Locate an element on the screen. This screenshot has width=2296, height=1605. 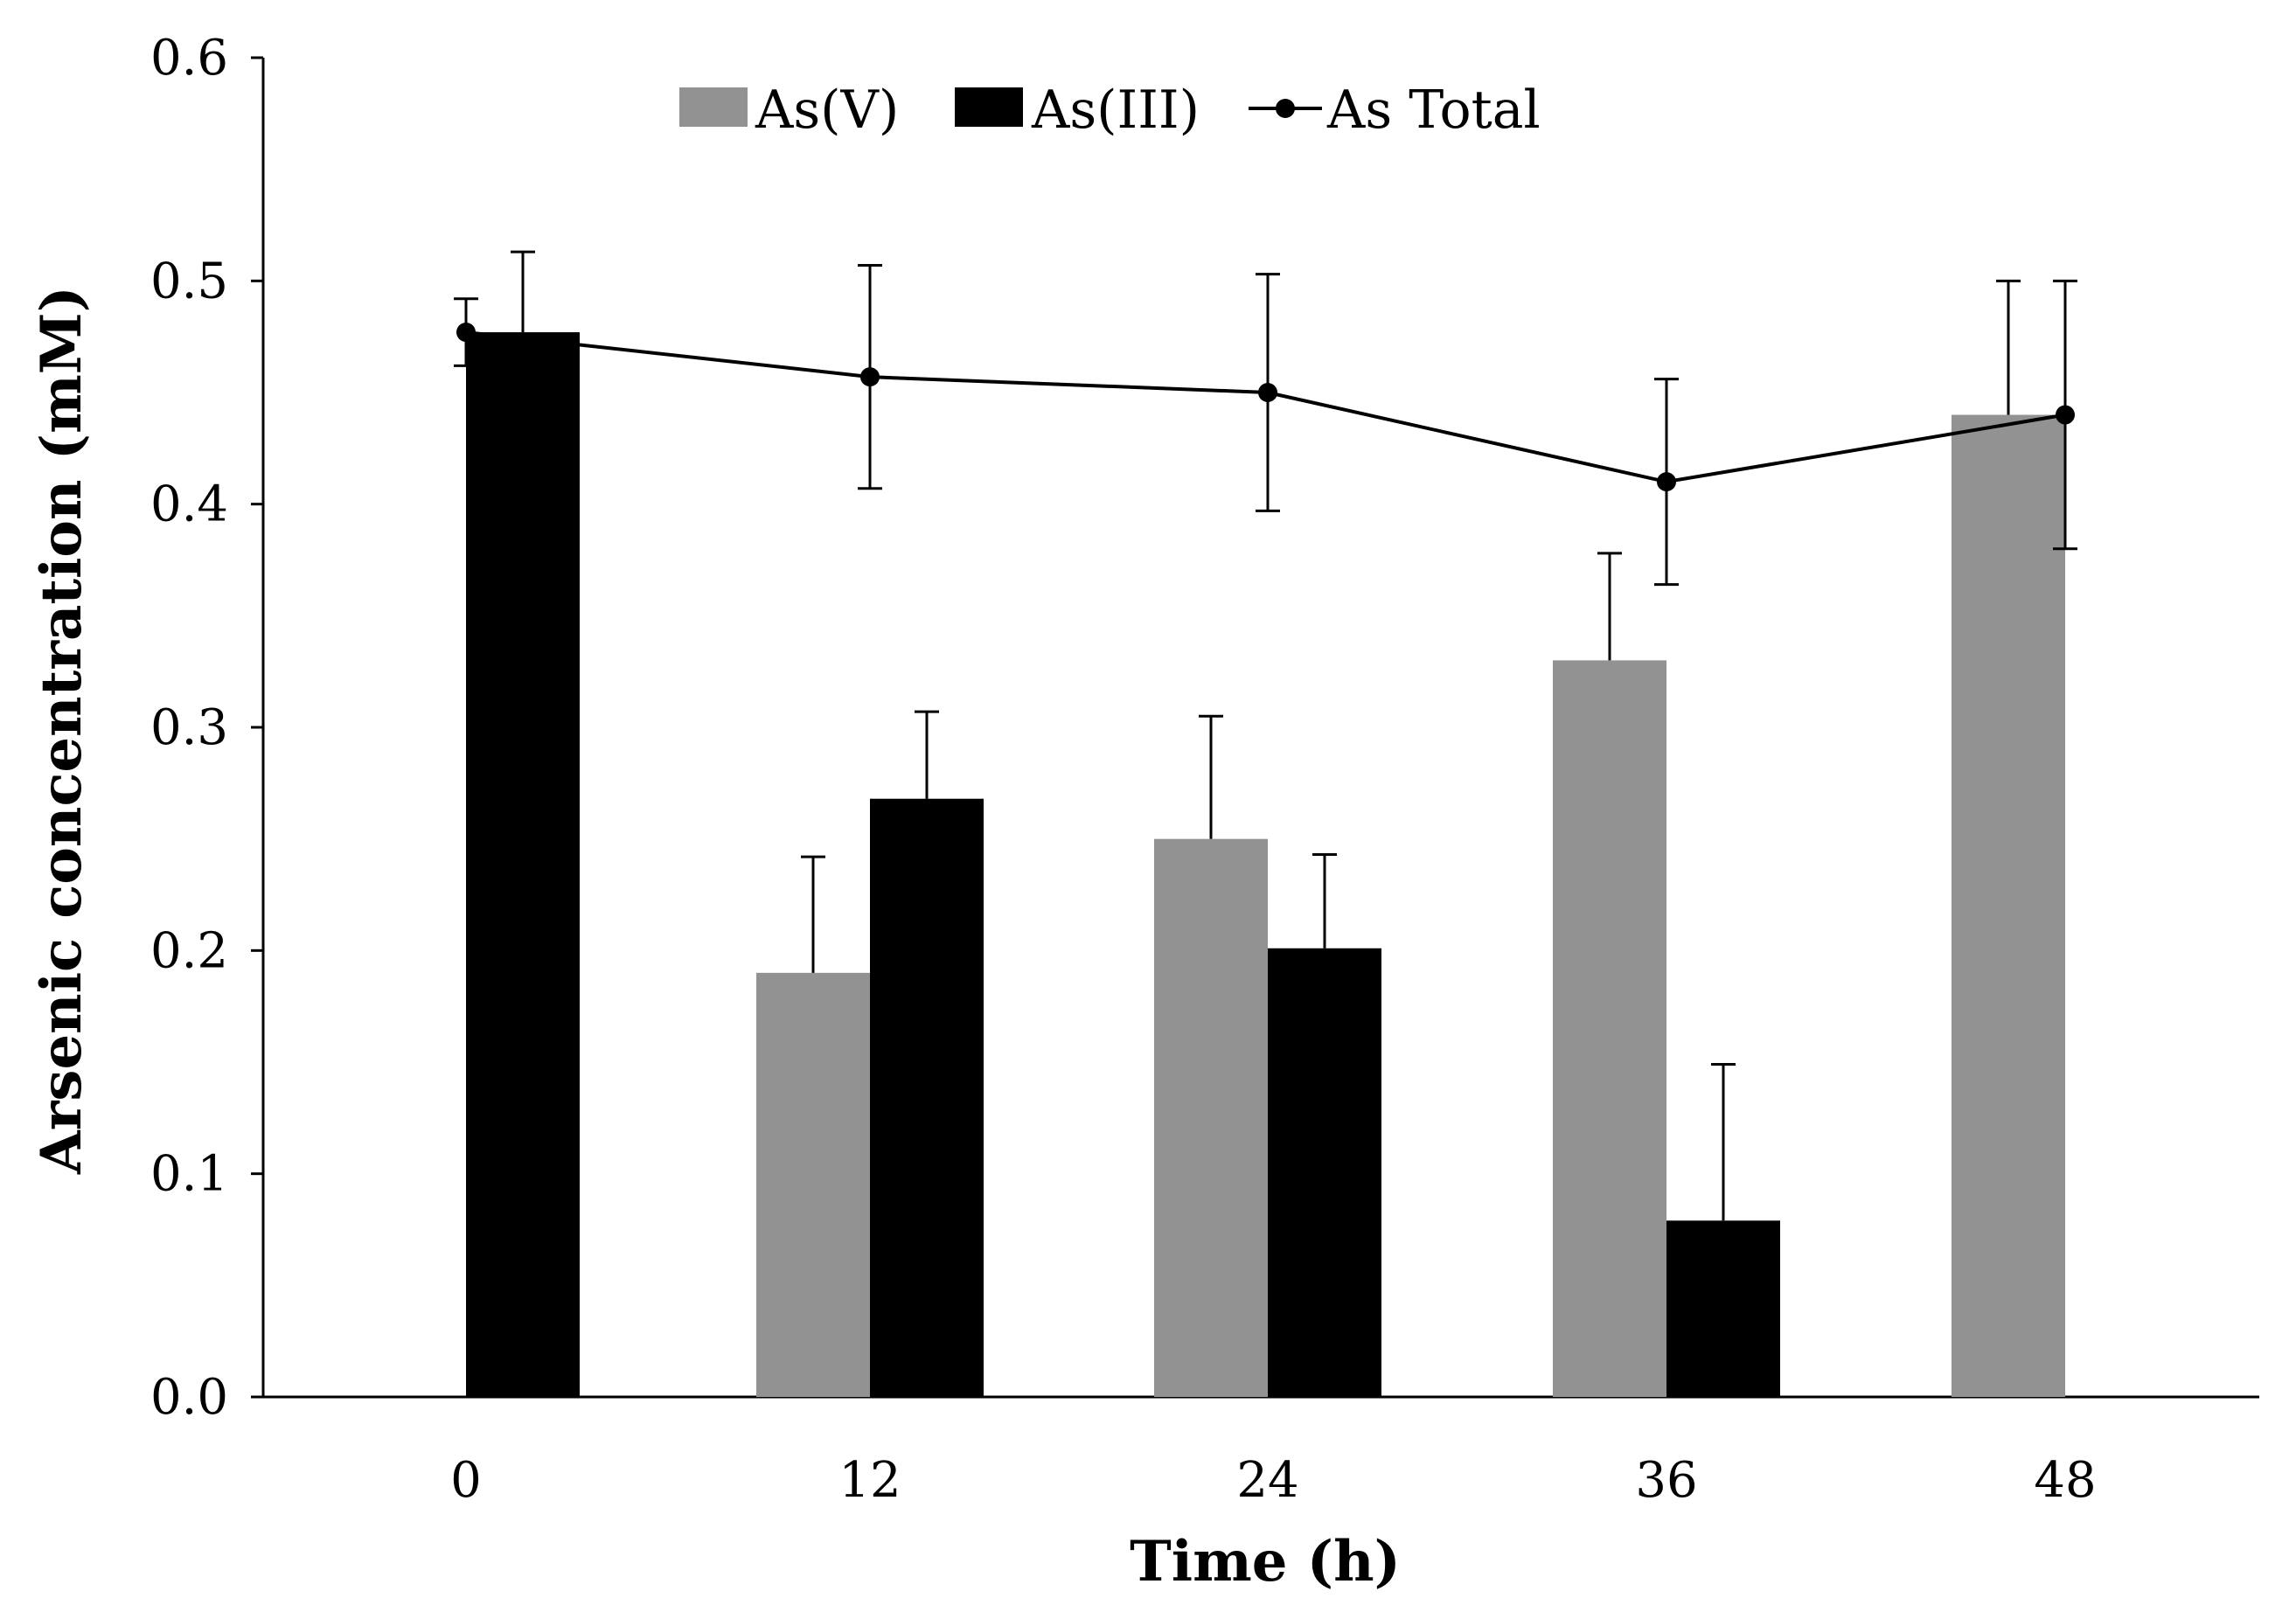
total-line is located at coordinates (1265, 407).